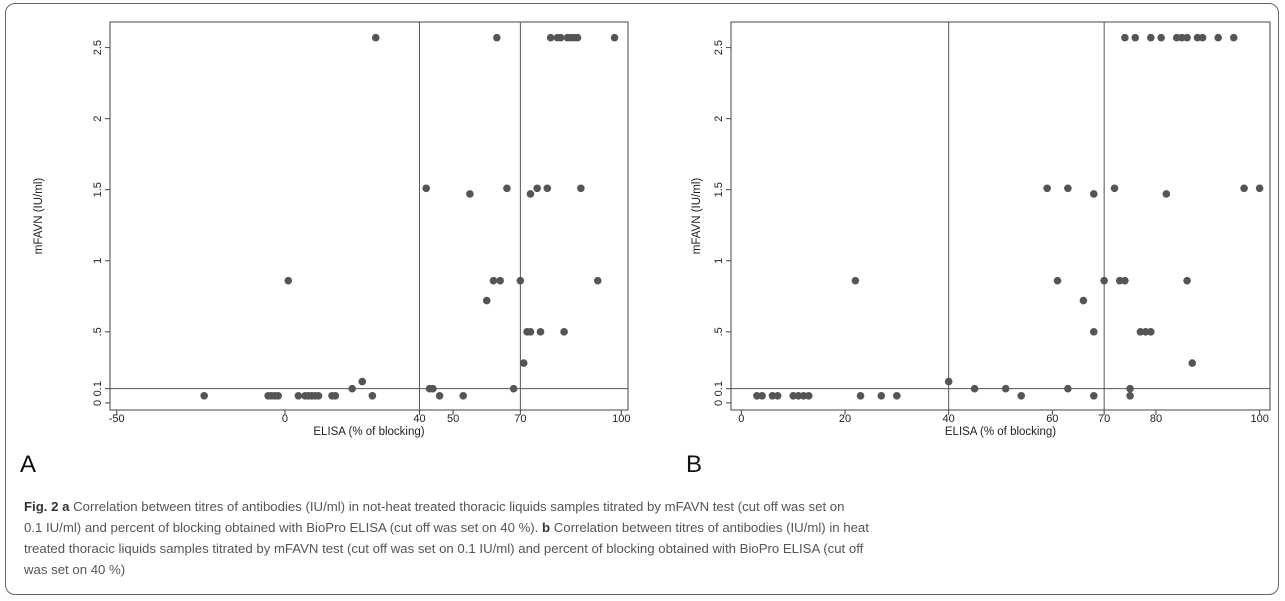 The height and width of the screenshot is (601, 1285). I want to click on x-tick-label-b: 70, so click(1104, 419).